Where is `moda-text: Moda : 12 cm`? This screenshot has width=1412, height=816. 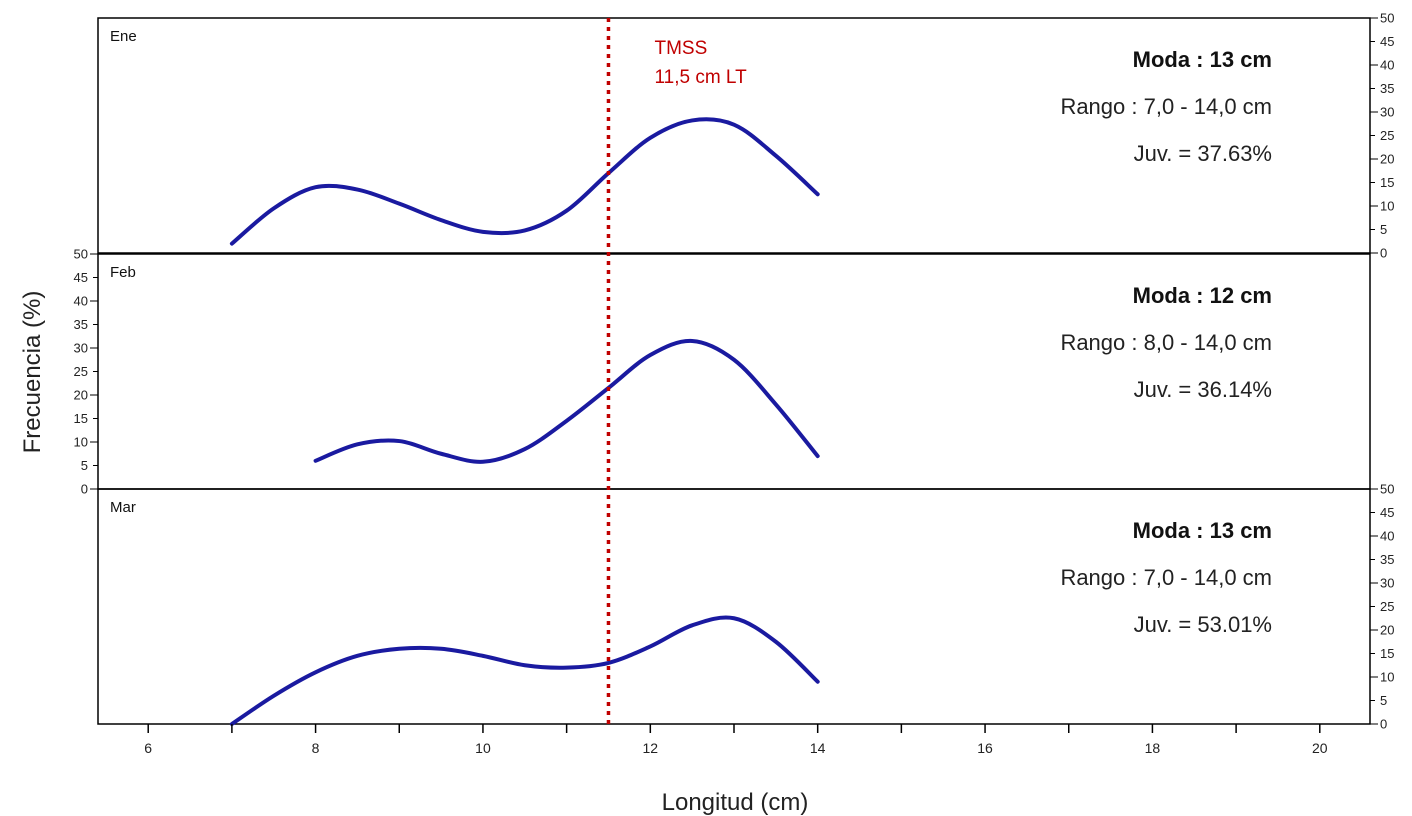
moda-text: Moda : 12 cm is located at coordinates (1202, 295).